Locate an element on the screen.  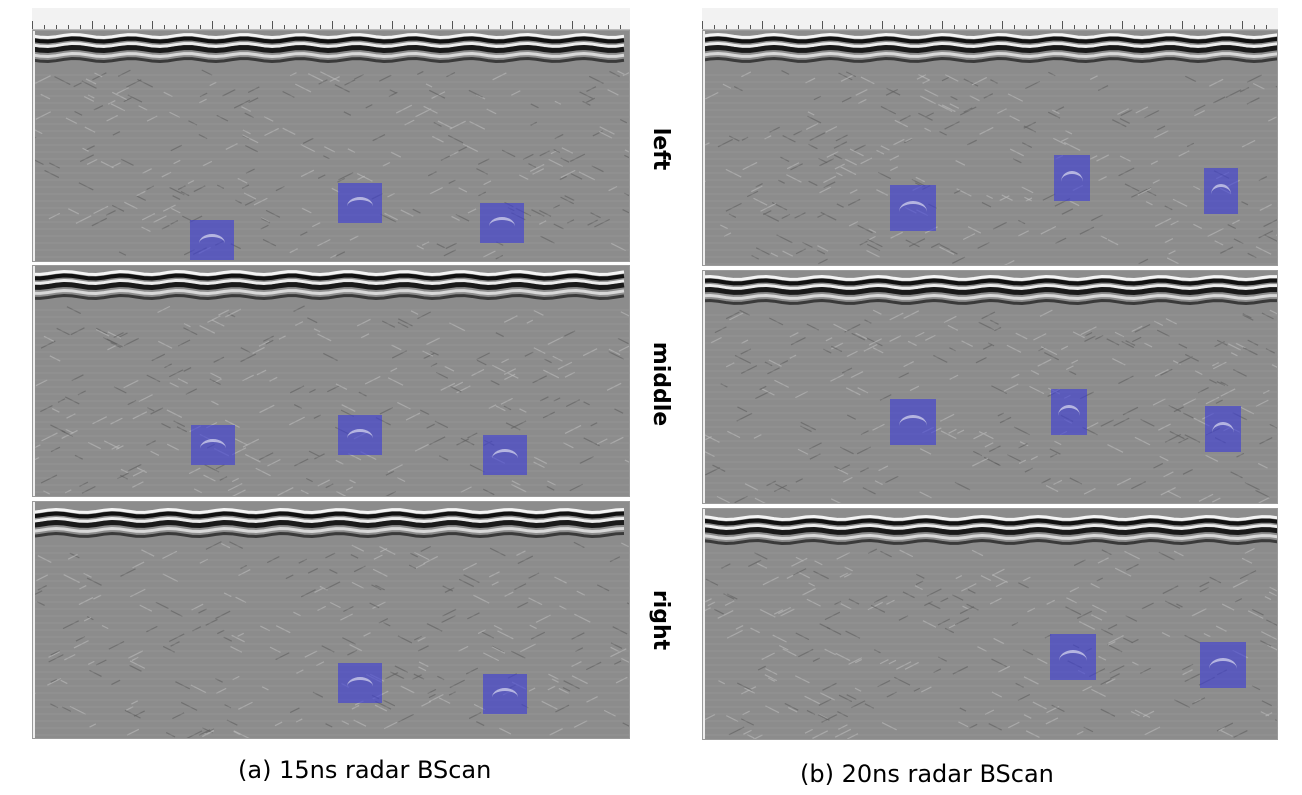
caption-a: (a) 15ns radar BScan is located at coordinates (365, 770).